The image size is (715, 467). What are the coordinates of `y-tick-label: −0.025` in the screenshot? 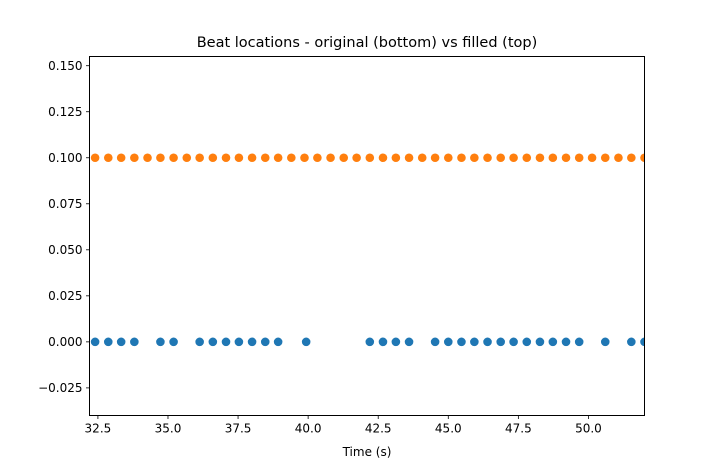 It's located at (60, 388).